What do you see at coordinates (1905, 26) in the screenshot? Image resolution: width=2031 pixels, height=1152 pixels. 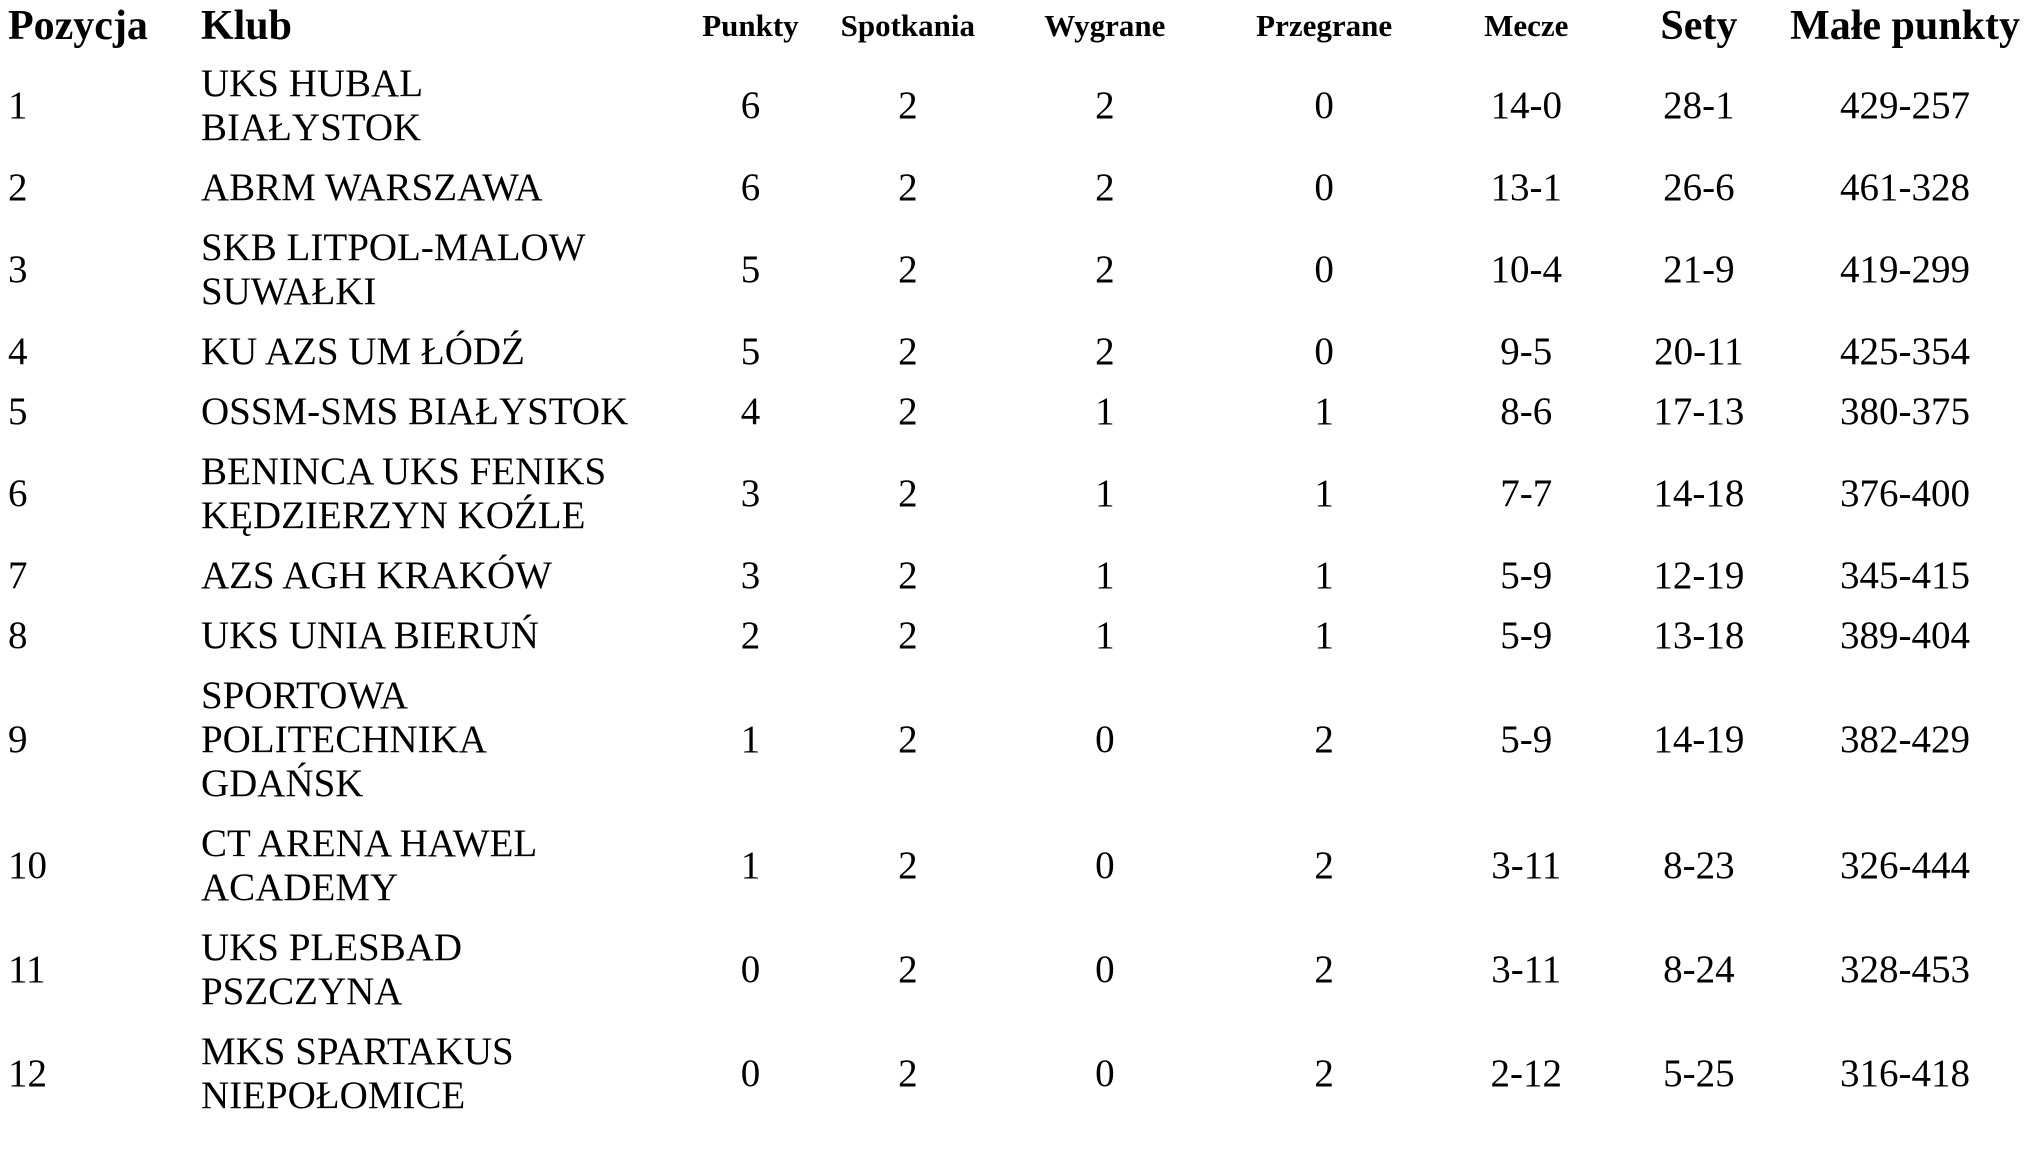 I see `column-header-male_punkty: Małe punkty` at bounding box center [1905, 26].